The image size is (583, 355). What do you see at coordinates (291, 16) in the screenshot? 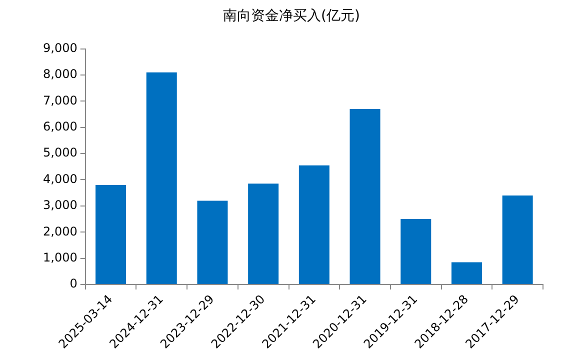
I see `chart-title: 南向资金净买入(亿元)` at bounding box center [291, 16].